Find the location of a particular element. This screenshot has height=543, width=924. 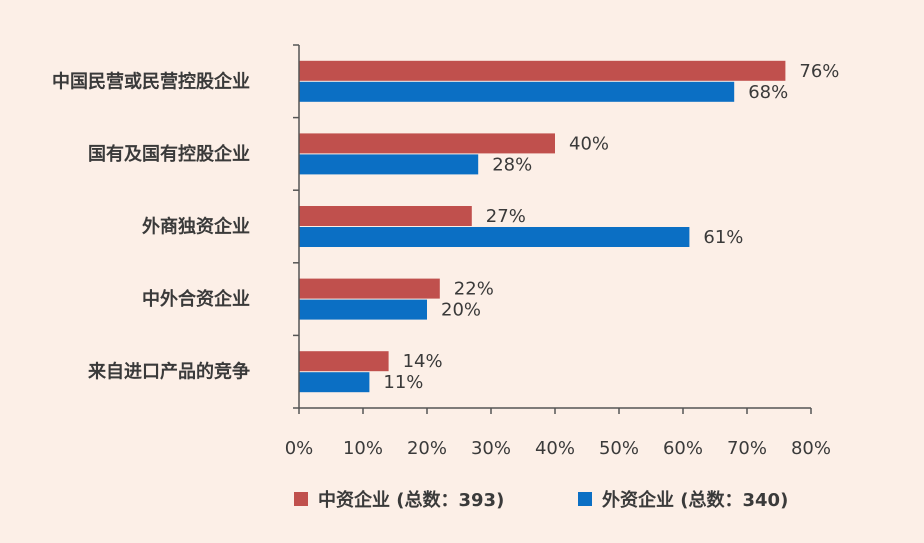

data-label: 20% is located at coordinates (461, 310).